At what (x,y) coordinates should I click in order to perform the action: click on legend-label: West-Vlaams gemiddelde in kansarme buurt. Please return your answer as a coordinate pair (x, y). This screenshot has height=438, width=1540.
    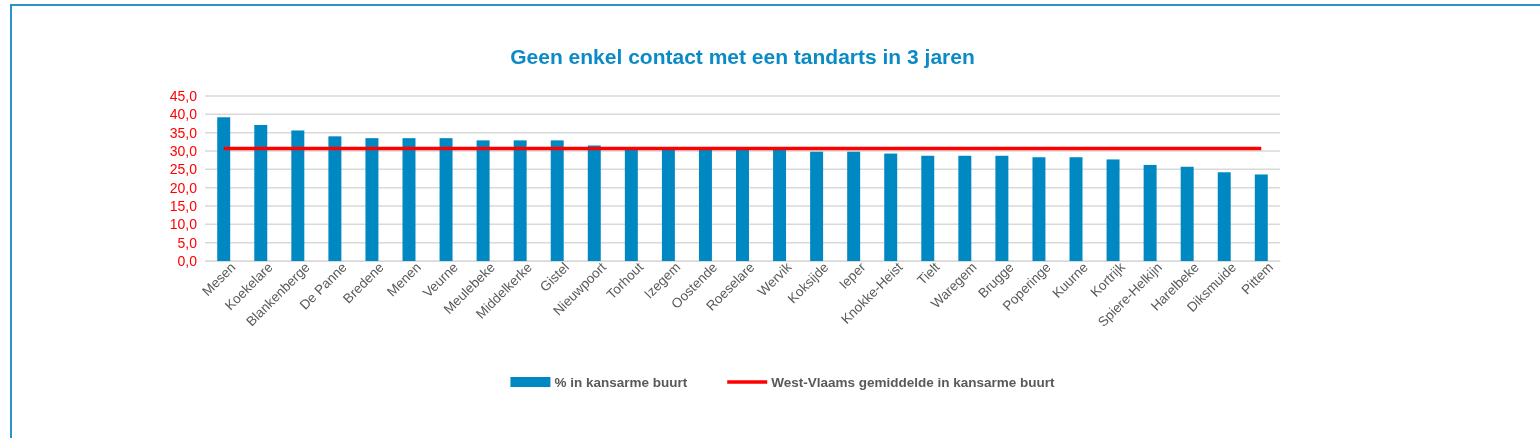
    Looking at the image, I should click on (913, 382).